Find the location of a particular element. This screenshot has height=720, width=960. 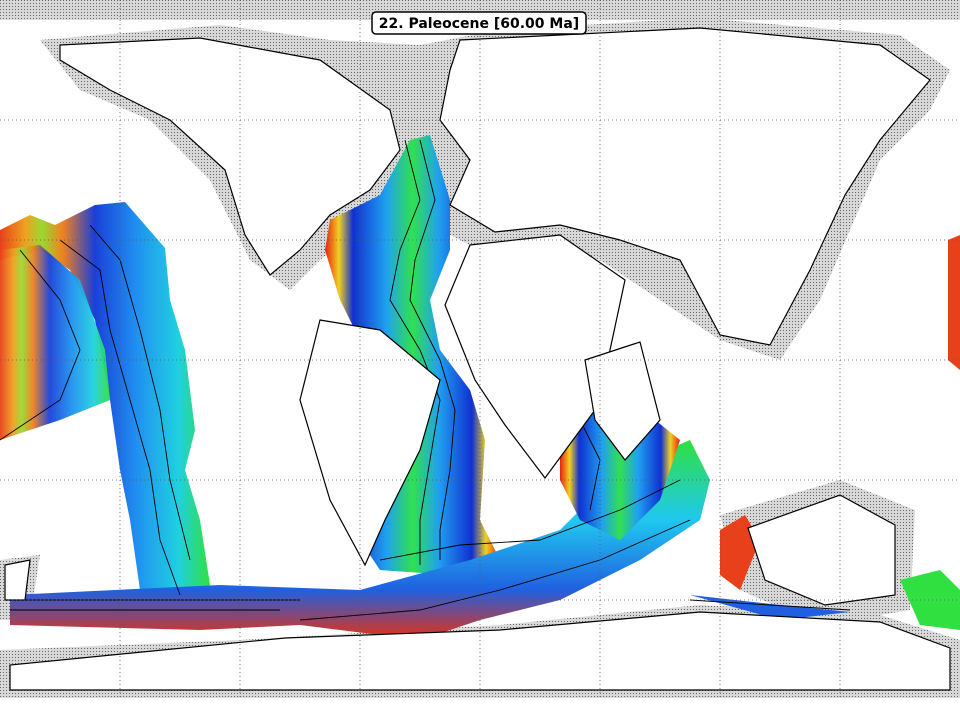

title-box is located at coordinates (479, 23).